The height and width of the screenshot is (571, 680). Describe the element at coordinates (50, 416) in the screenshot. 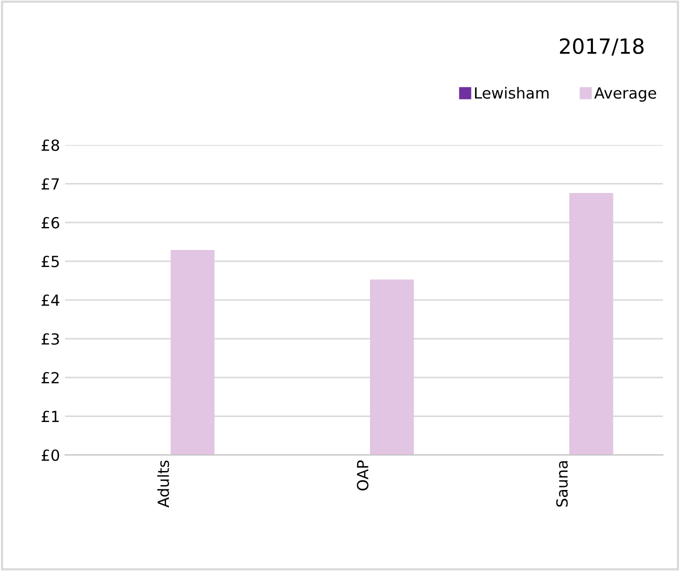

I see `y-tick-label: £1` at that location.